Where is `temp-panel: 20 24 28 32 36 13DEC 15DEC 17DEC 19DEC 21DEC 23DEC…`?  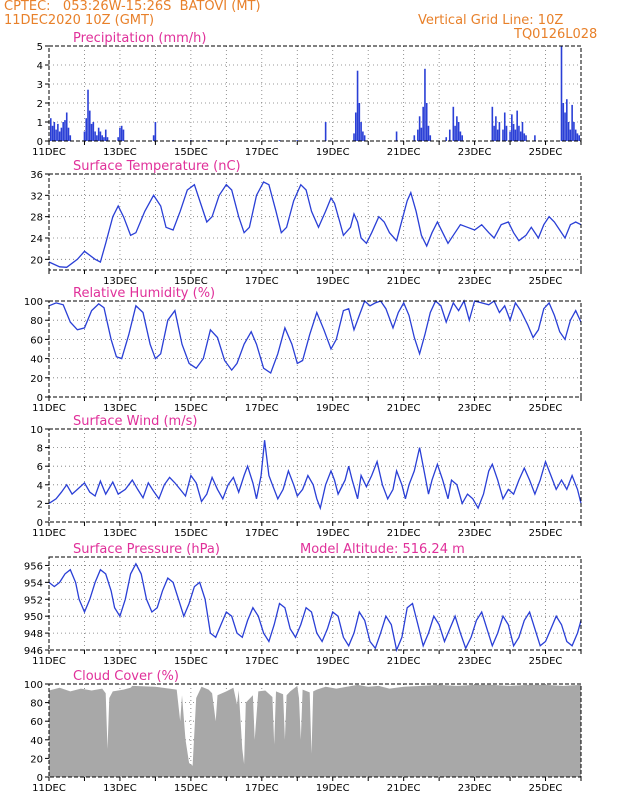
temp-panel: 20 24 28 32 36 13DEC 15DEC 17DEC 19DEC 21DEC 23DEC… is located at coordinates (306, 223).